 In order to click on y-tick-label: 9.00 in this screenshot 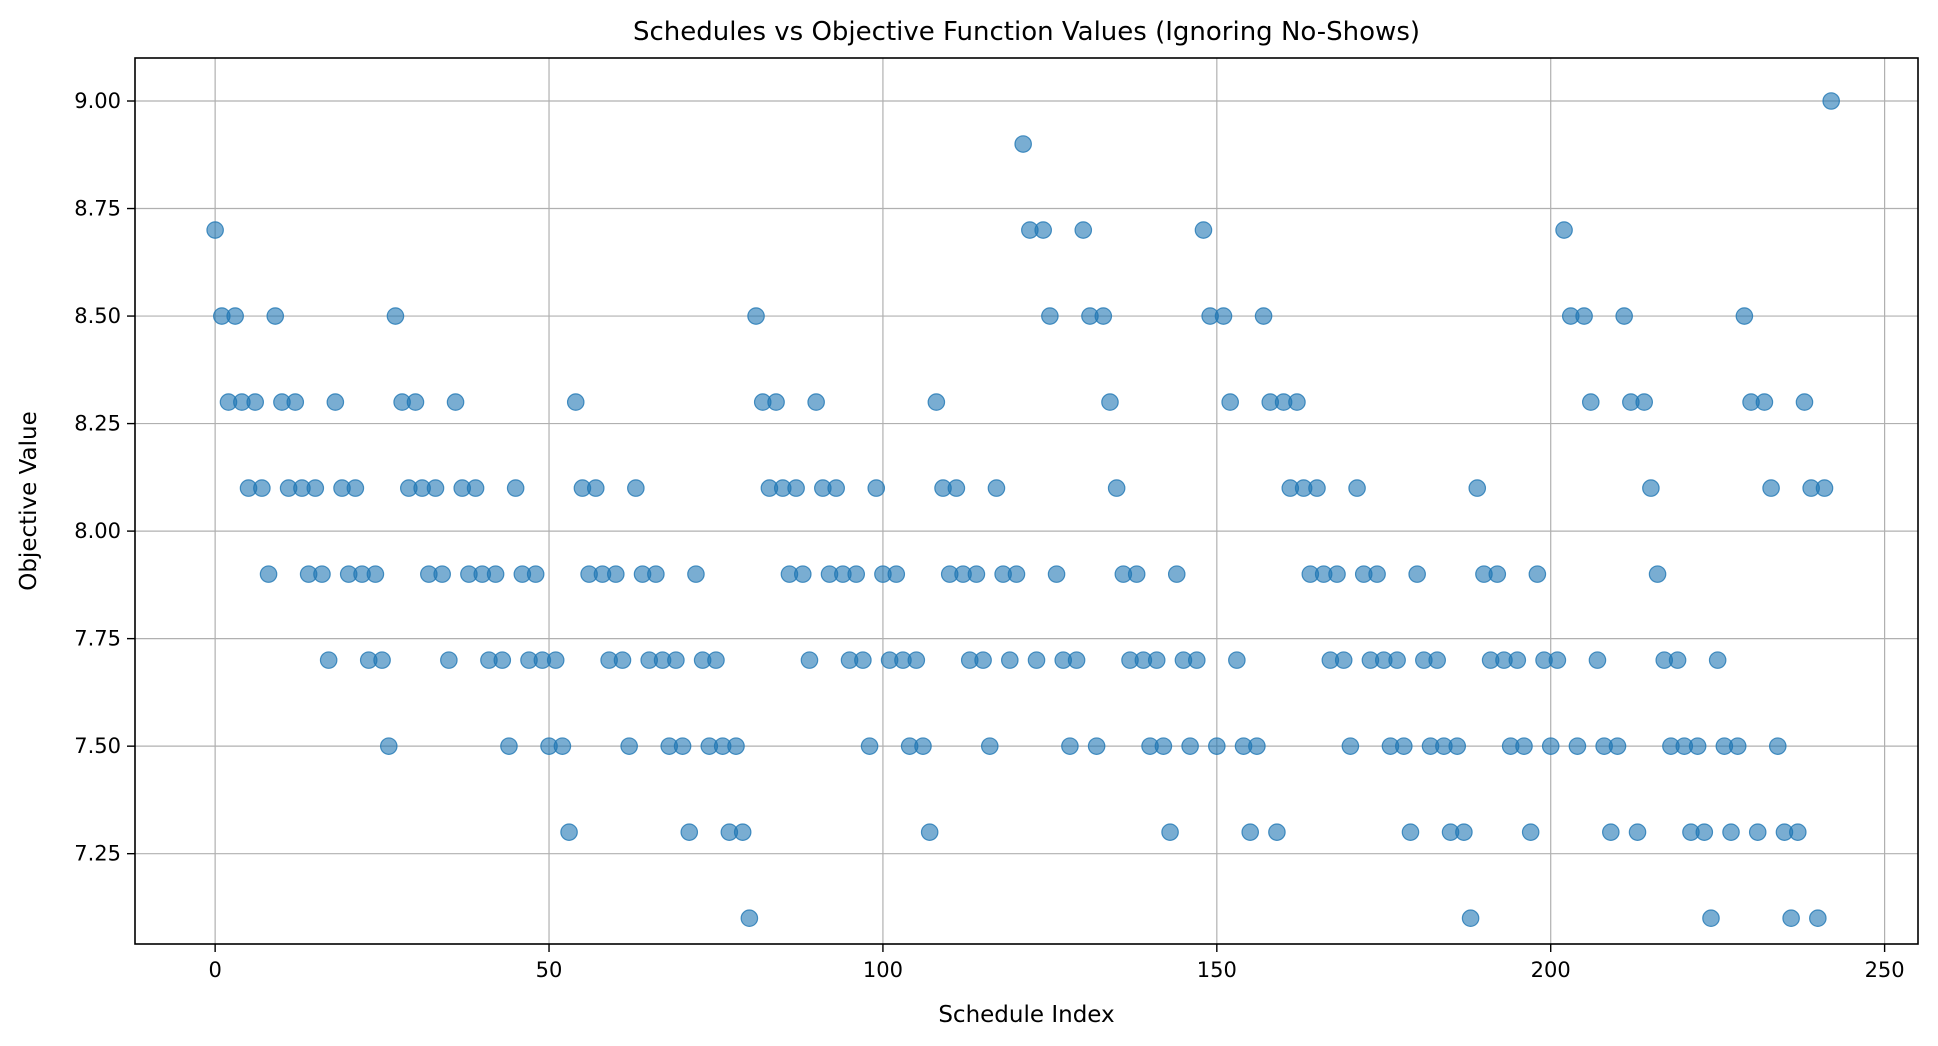, I will do `click(97, 101)`.